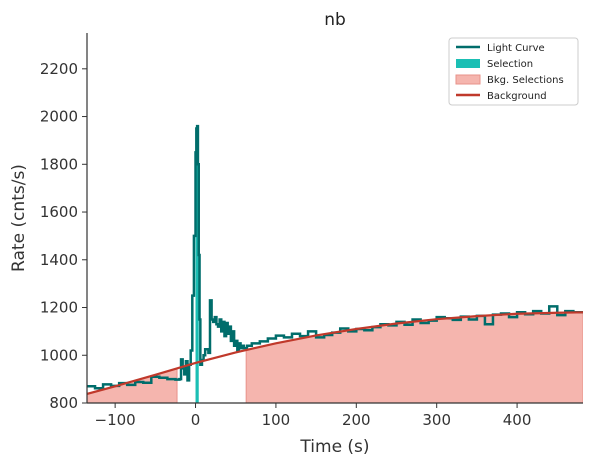  What do you see at coordinates (335, 20) in the screenshot?
I see `chart-title: nb` at bounding box center [335, 20].